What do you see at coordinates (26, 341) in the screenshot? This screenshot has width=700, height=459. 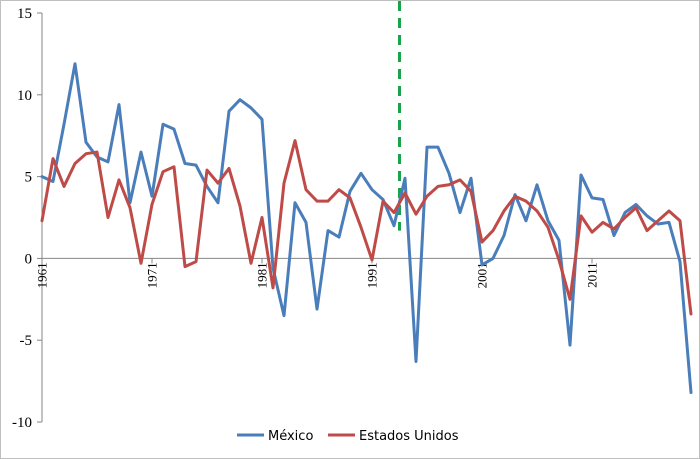 I see `y-tick-label: -5` at bounding box center [26, 341].